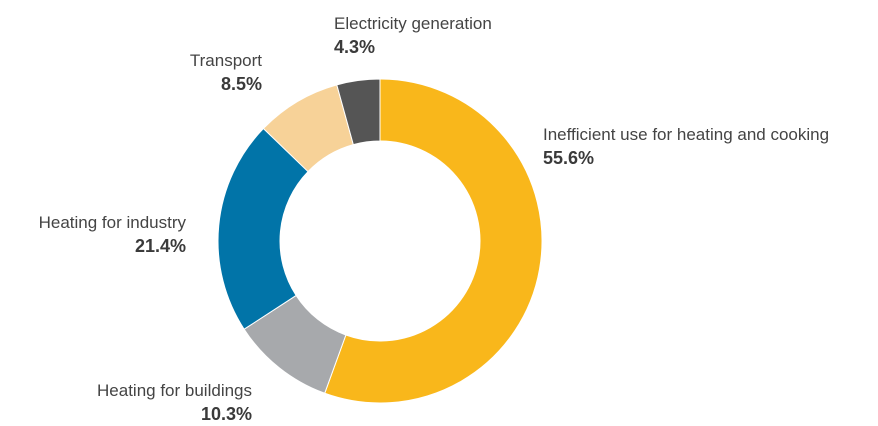 The width and height of the screenshot is (878, 426). I want to click on label-electricity-value: 4.3%, so click(354, 47).